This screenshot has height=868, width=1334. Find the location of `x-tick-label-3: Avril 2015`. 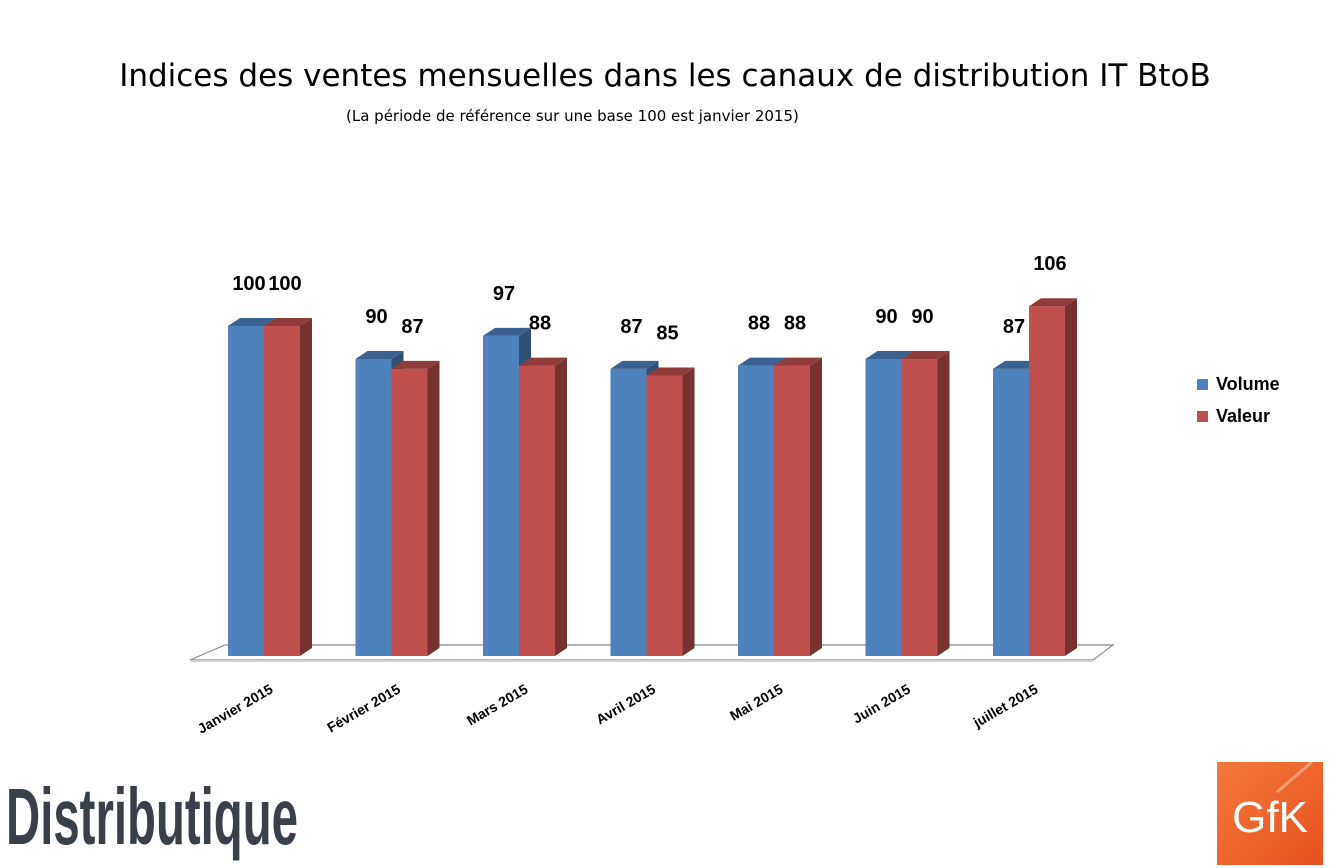

x-tick-label-3: Avril 2015 is located at coordinates (625, 704).